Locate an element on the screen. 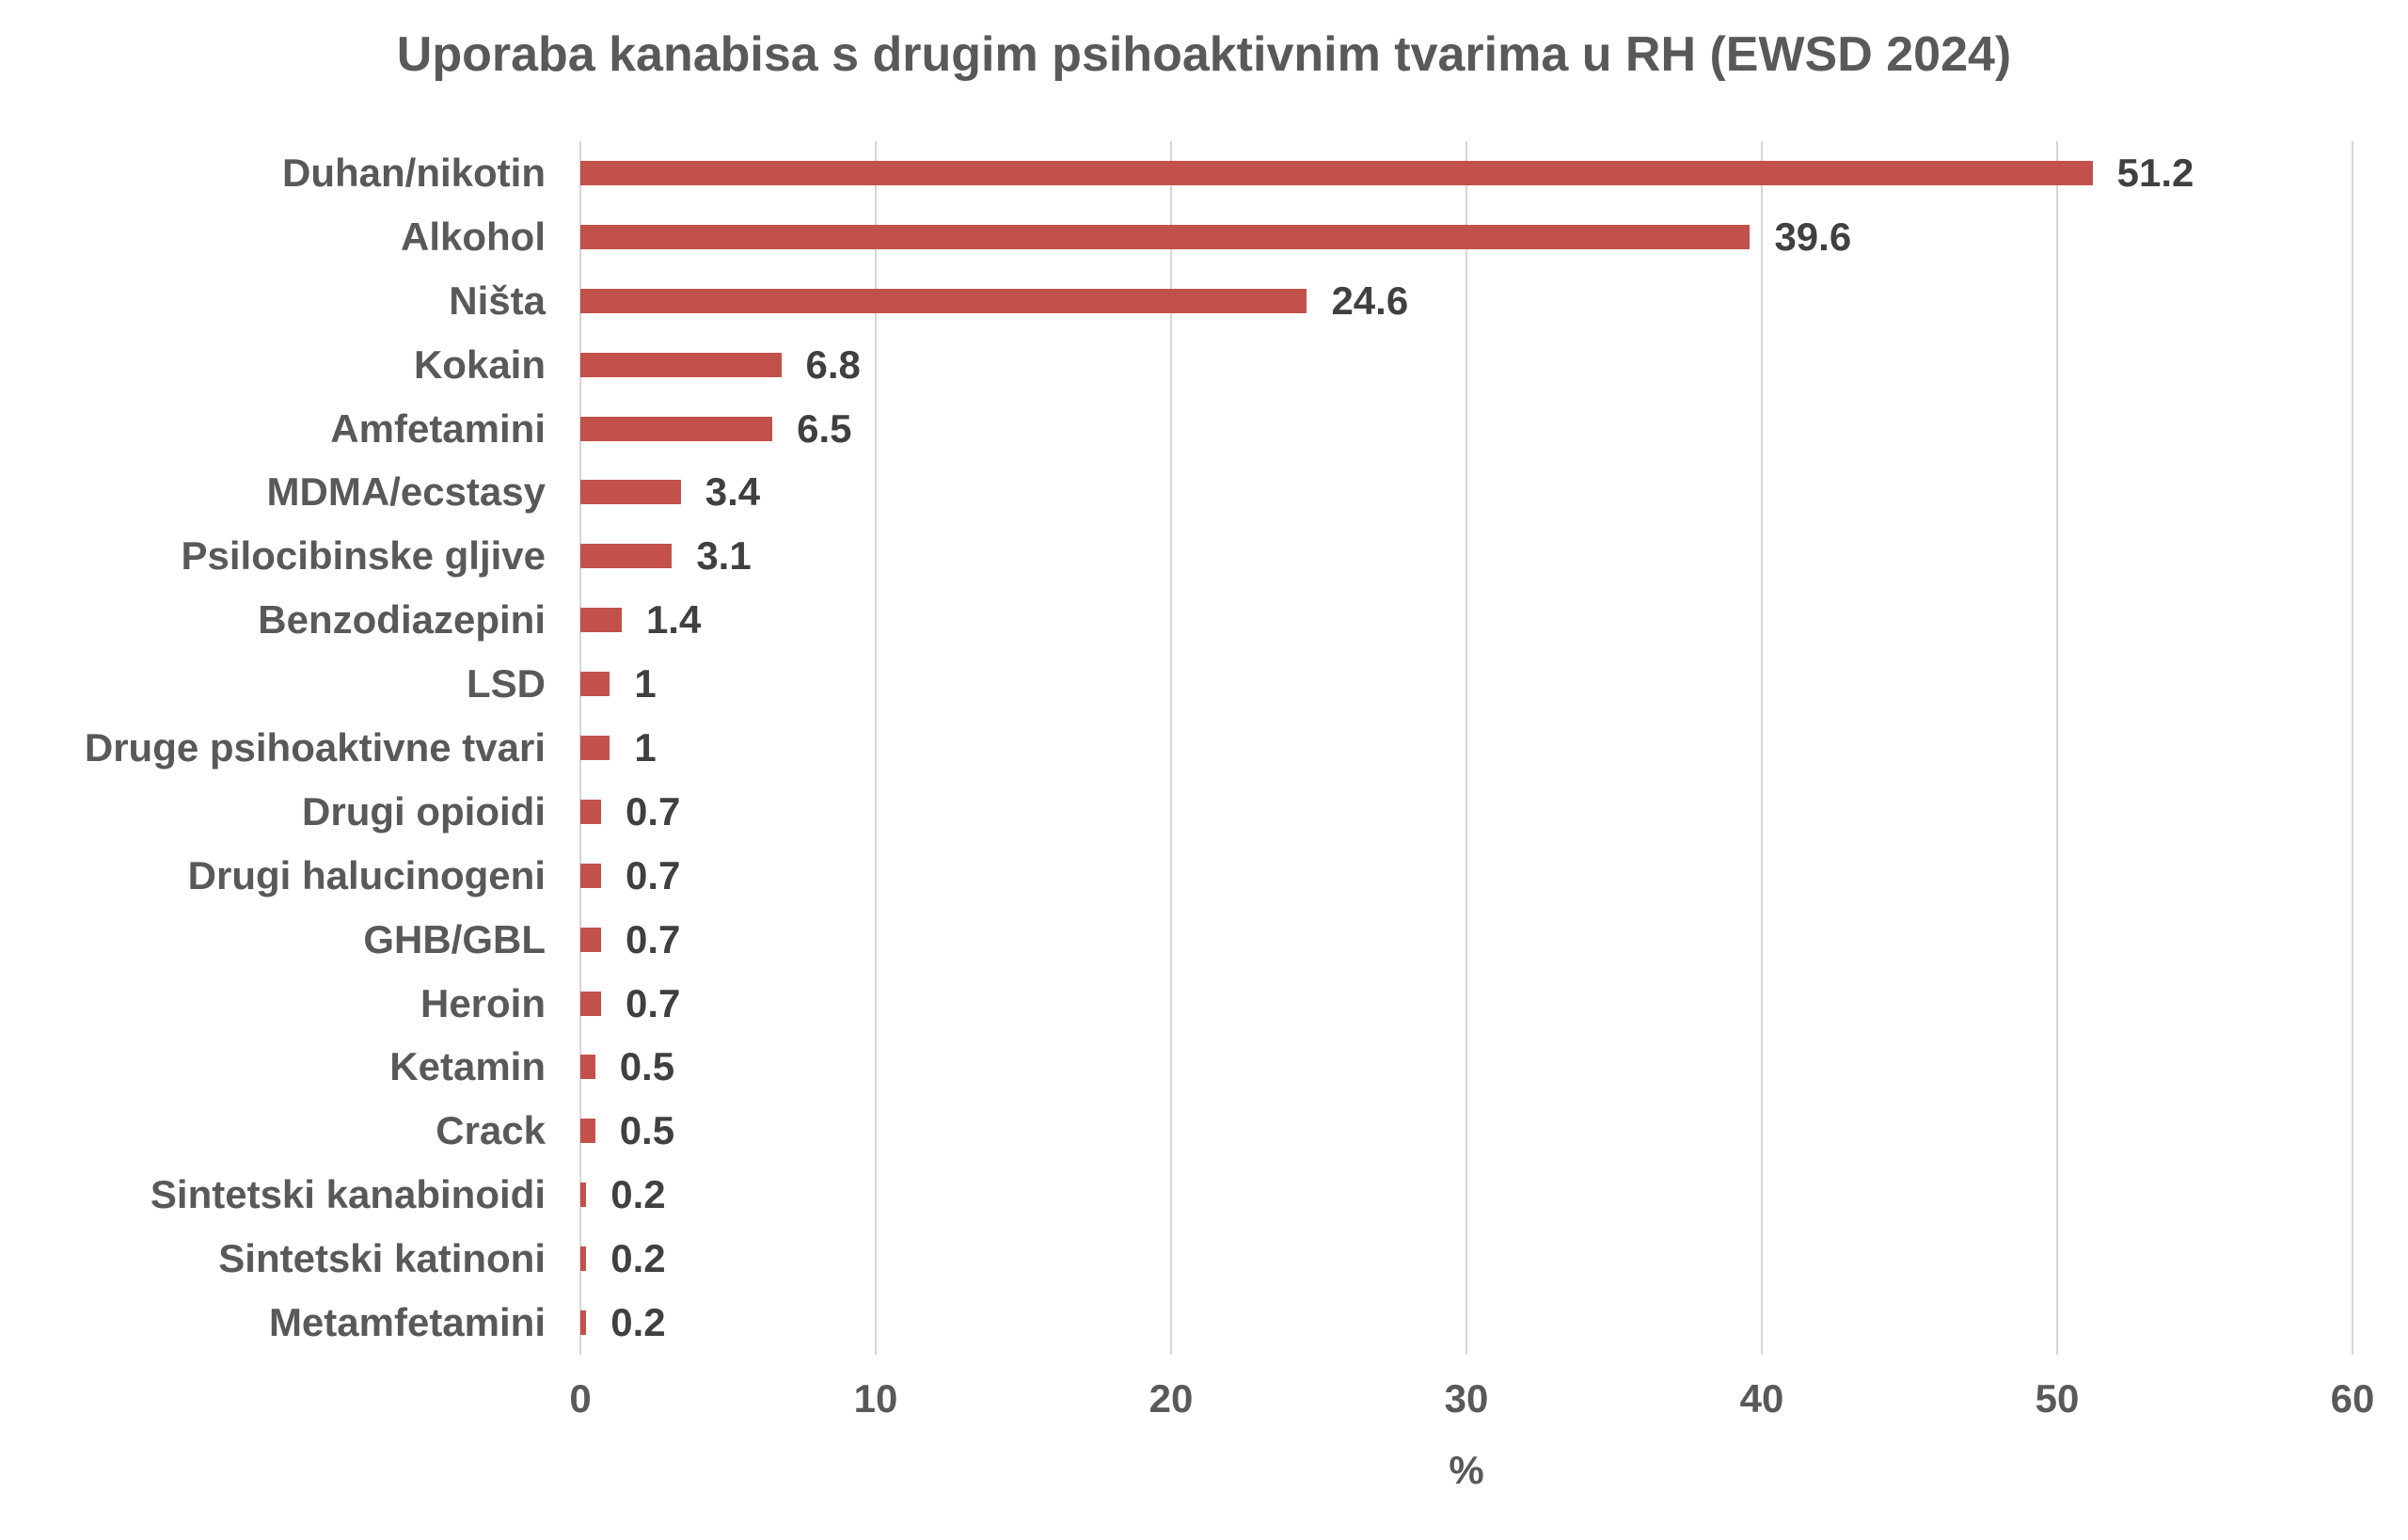 This screenshot has width=2408, height=1540. category-label: Sintetski katinoni is located at coordinates (382, 1258).